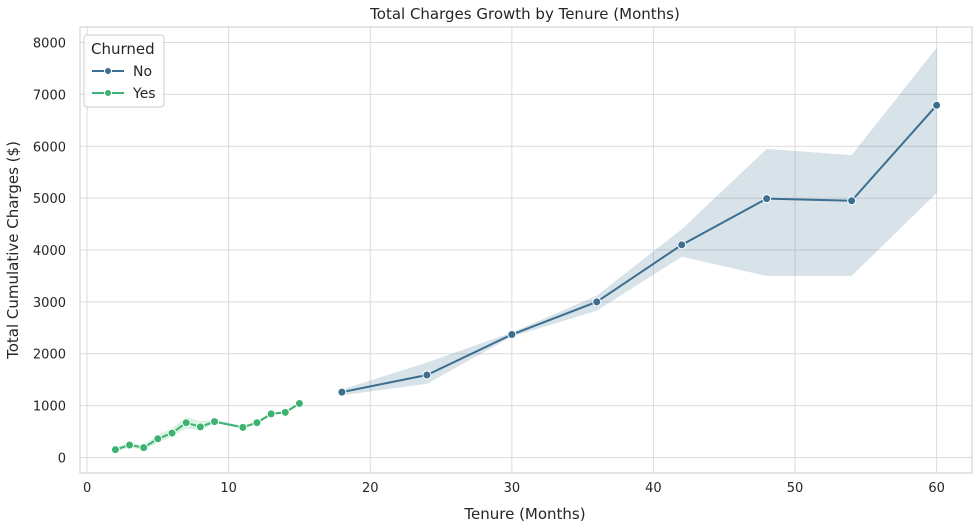 Image resolution: width=980 pixels, height=531 pixels. Describe the element at coordinates (144, 94) in the screenshot. I see `legend-label-yes: Yes` at that location.